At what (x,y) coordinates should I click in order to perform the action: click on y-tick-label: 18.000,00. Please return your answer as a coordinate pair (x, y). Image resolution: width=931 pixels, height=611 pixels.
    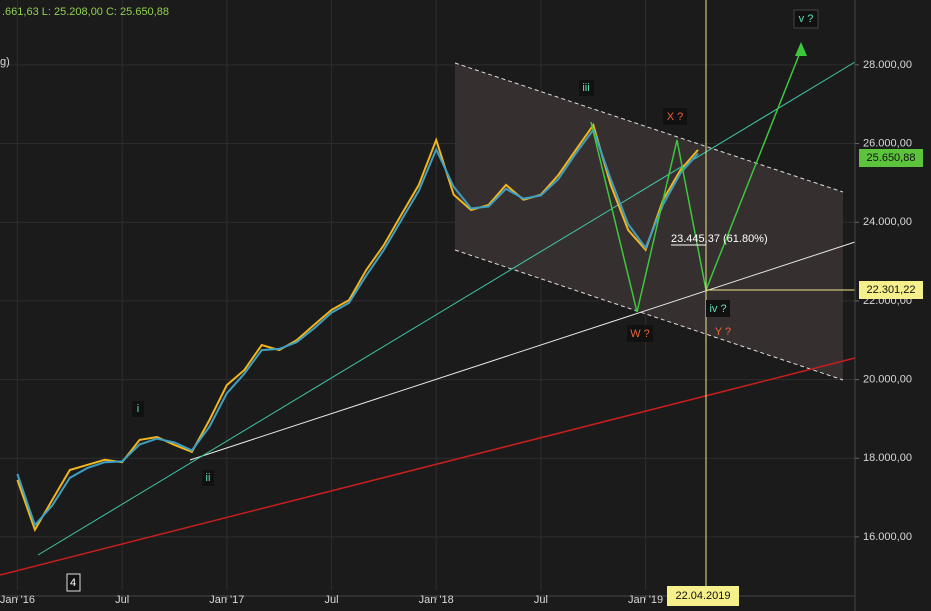
    Looking at the image, I should click on (887, 458).